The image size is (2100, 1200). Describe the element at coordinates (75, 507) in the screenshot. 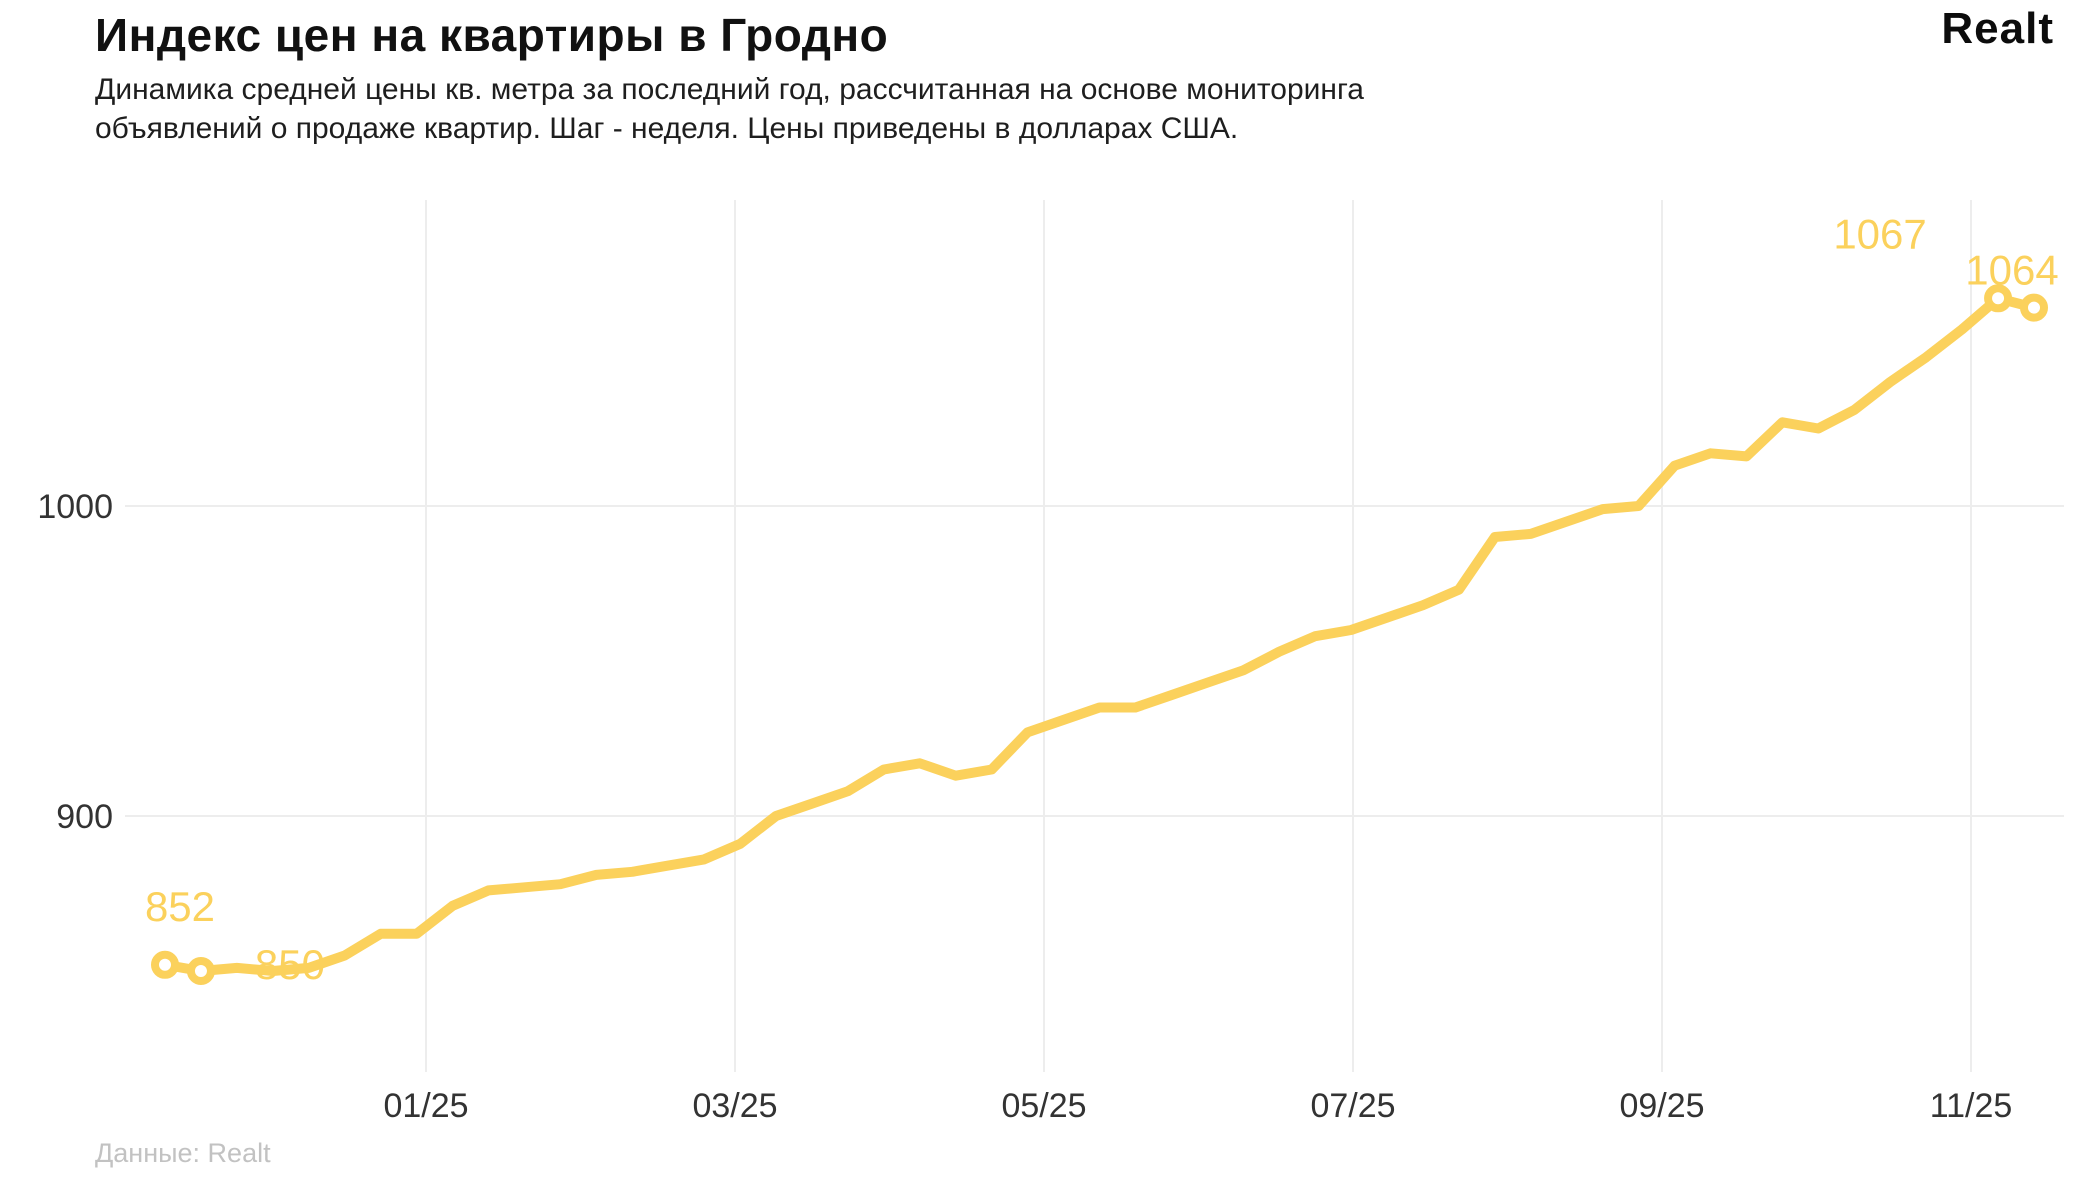

I see `y-axis-tick-label: 1000` at that location.